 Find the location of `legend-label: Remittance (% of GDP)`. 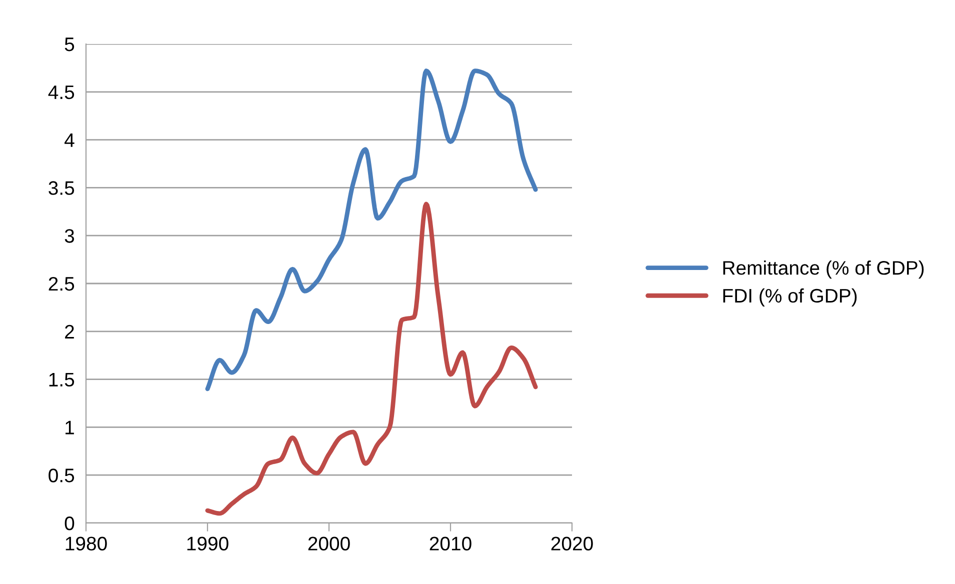

legend-label: Remittance (% of GDP) is located at coordinates (823, 269).